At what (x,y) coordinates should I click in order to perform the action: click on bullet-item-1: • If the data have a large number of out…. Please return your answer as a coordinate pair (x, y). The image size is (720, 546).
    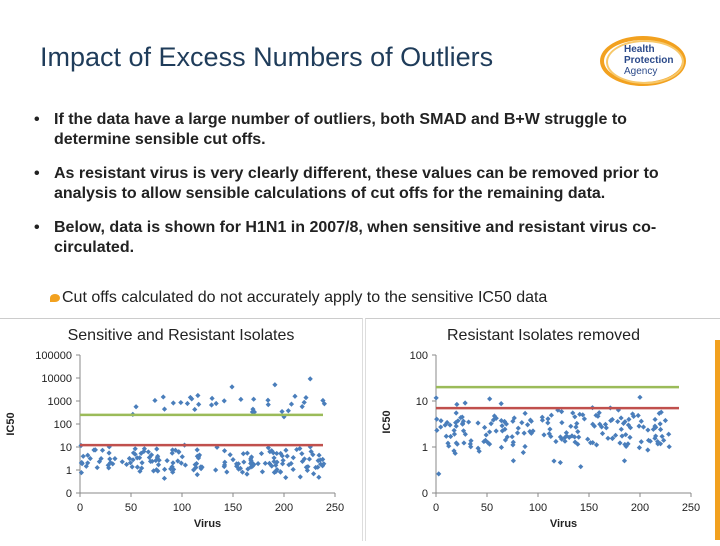
    Looking at the image, I should click on (358, 130).